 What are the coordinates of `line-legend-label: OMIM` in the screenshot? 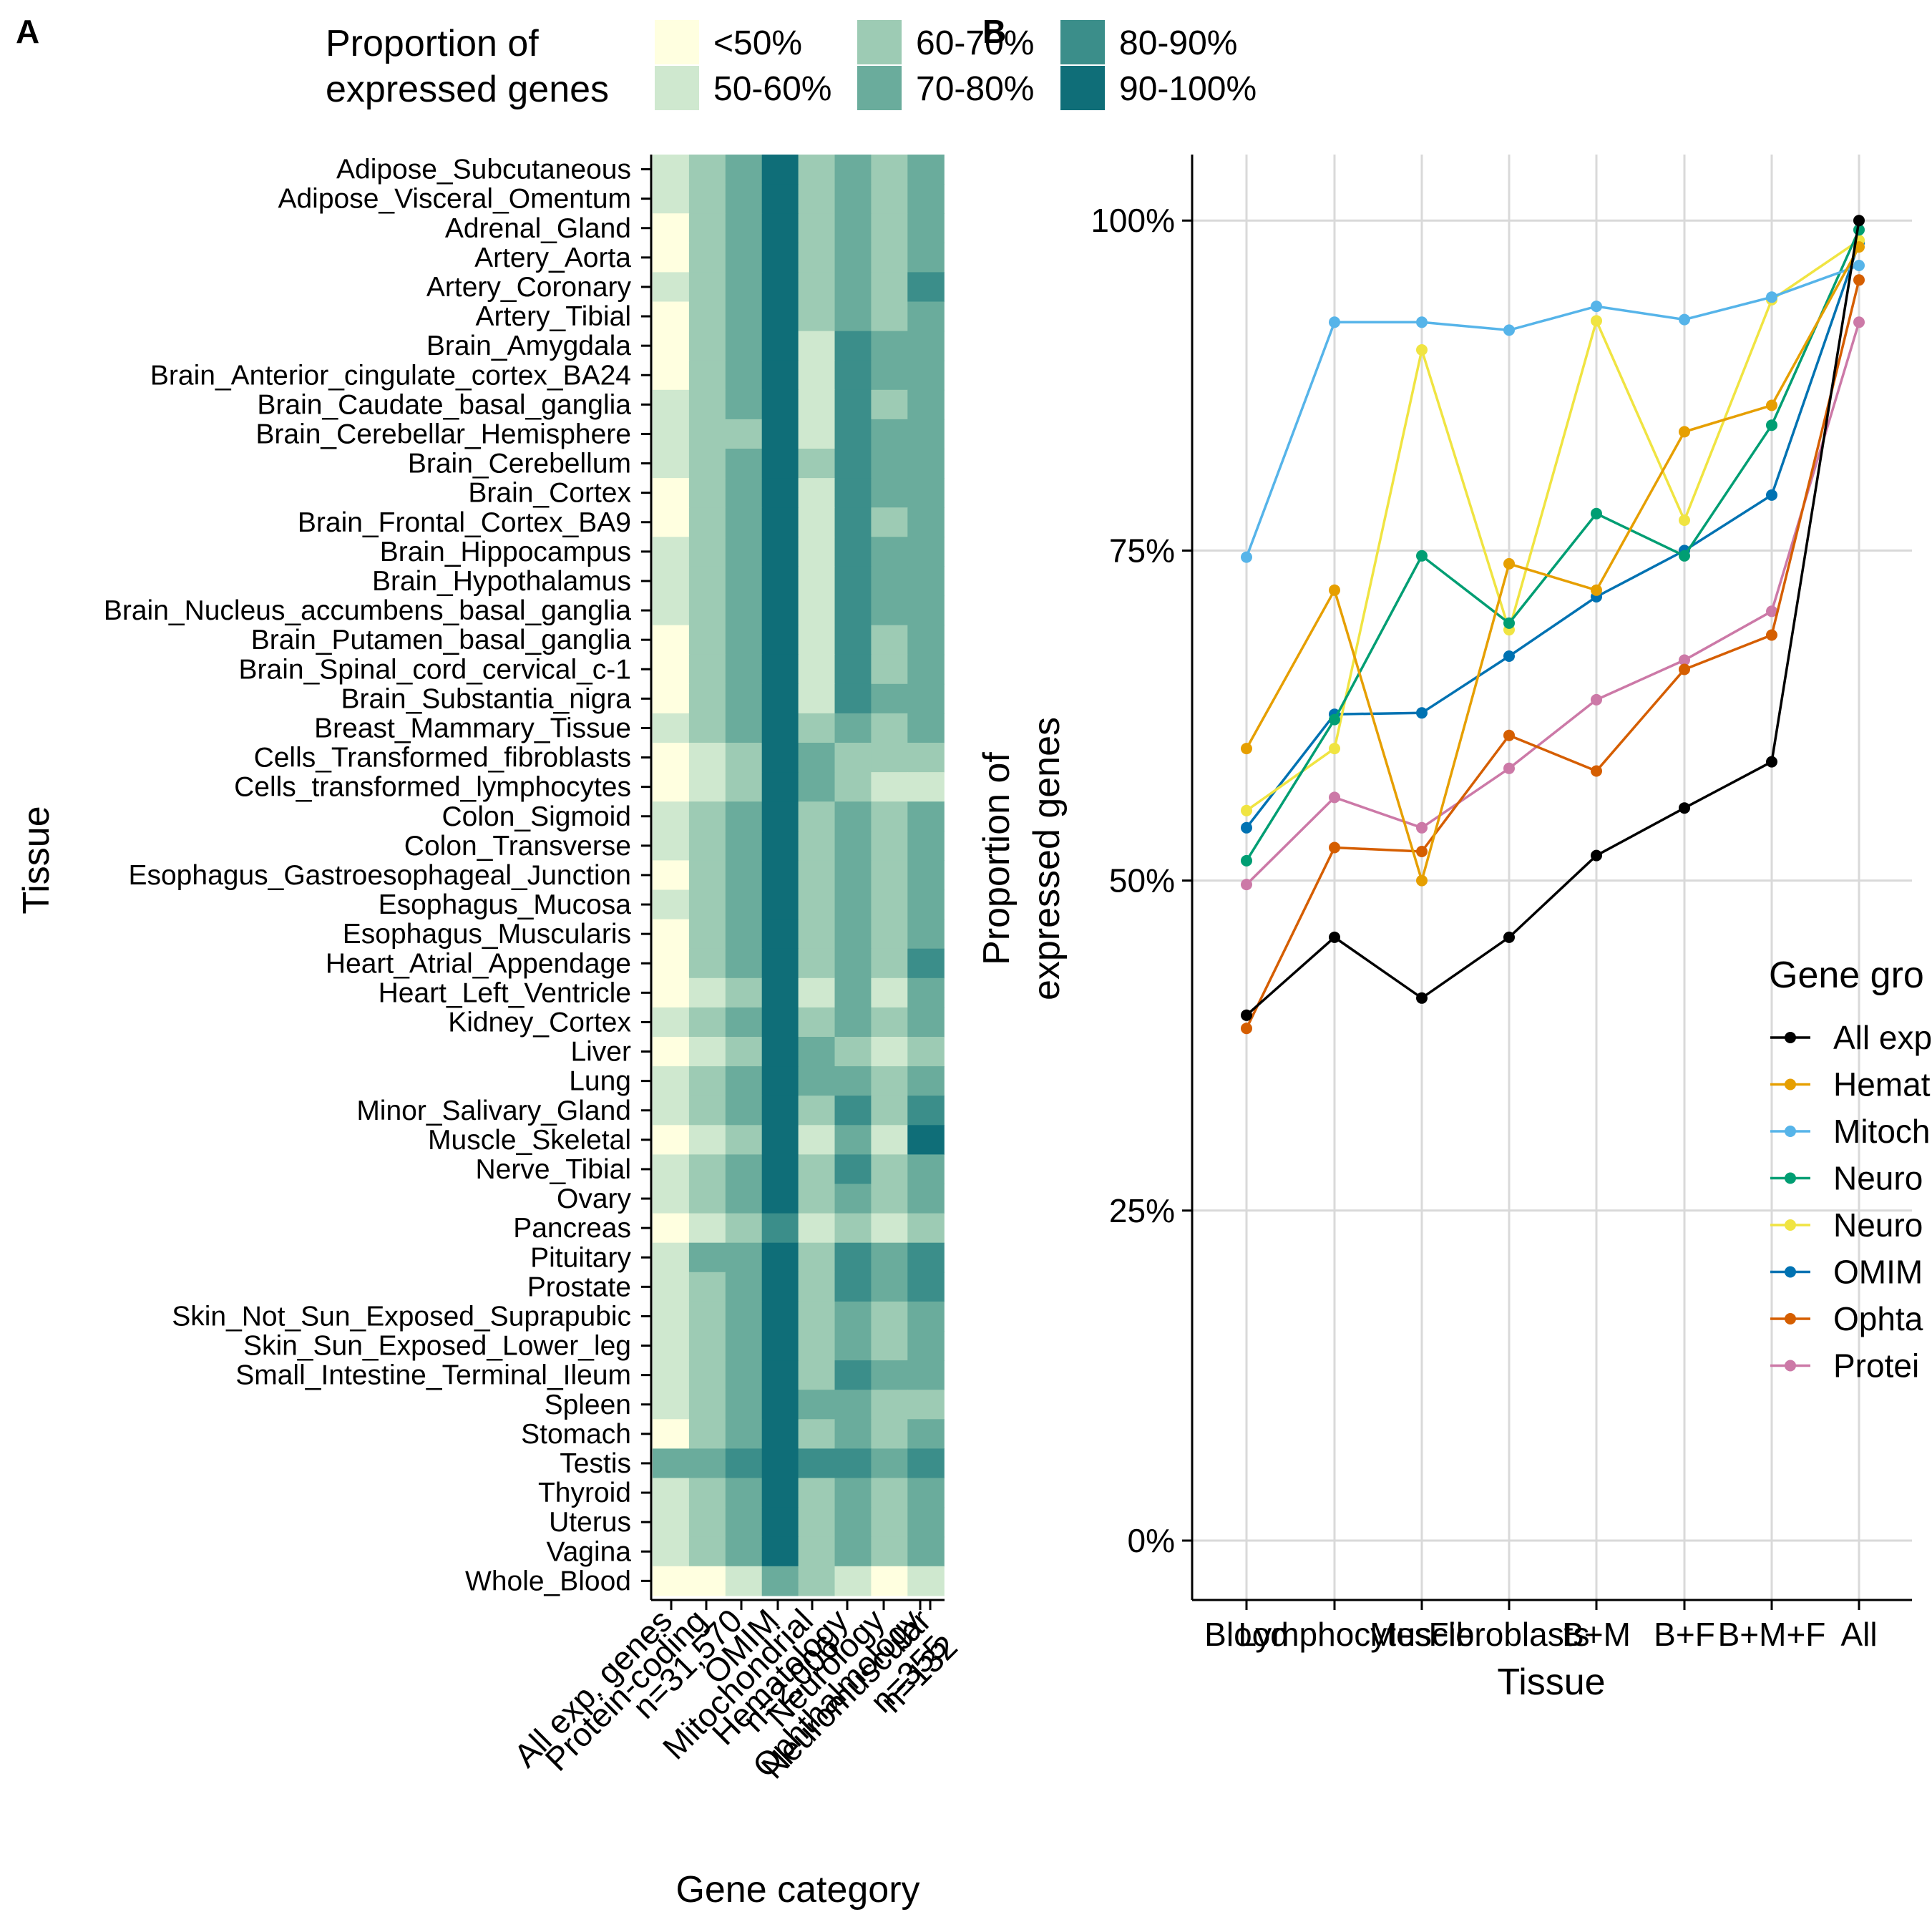 It's located at (1878, 1272).